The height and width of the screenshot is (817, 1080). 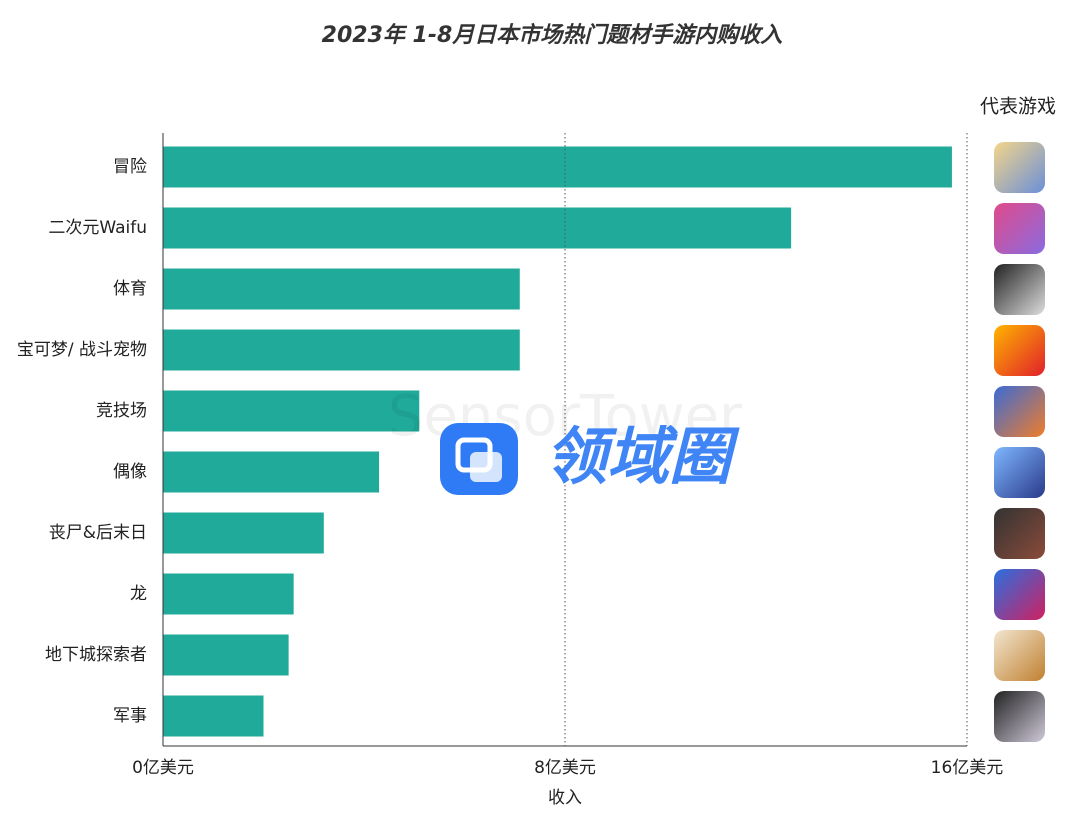 What do you see at coordinates (130, 167) in the screenshot?
I see `y-tick-label: 冒险` at bounding box center [130, 167].